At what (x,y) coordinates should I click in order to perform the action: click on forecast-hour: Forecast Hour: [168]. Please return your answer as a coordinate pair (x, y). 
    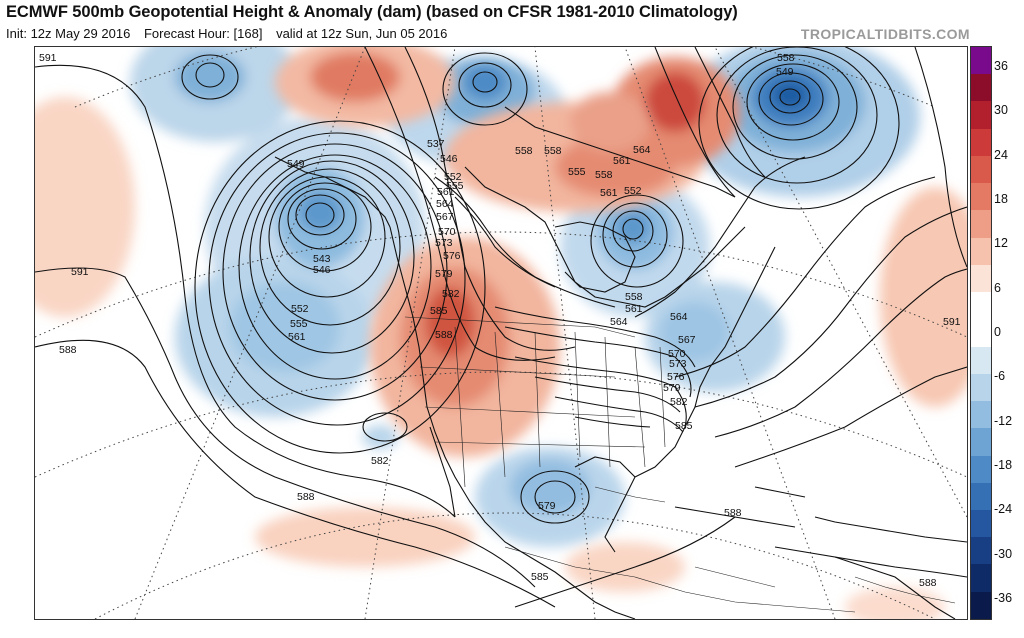
    Looking at the image, I should click on (203, 33).